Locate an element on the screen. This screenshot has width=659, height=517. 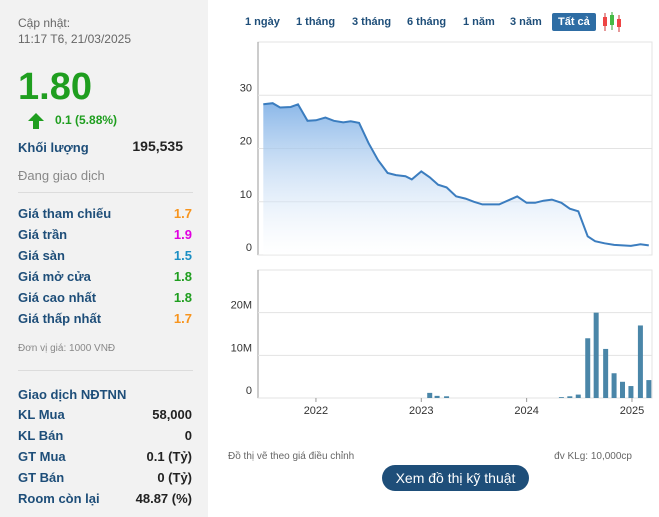
period-tab: 1 ngày is located at coordinates (262, 22).